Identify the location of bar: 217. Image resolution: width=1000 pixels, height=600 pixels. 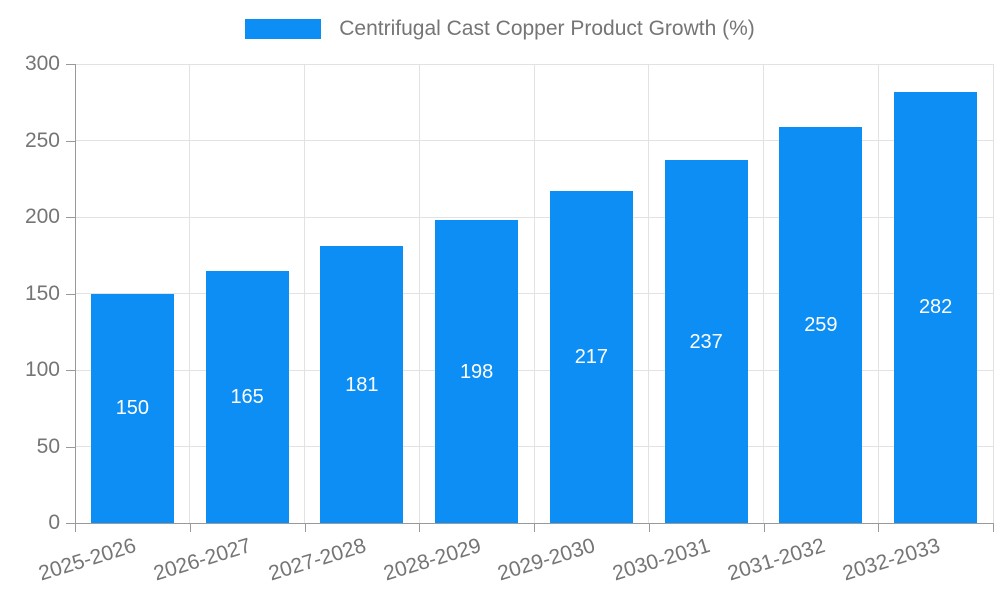
(591, 356).